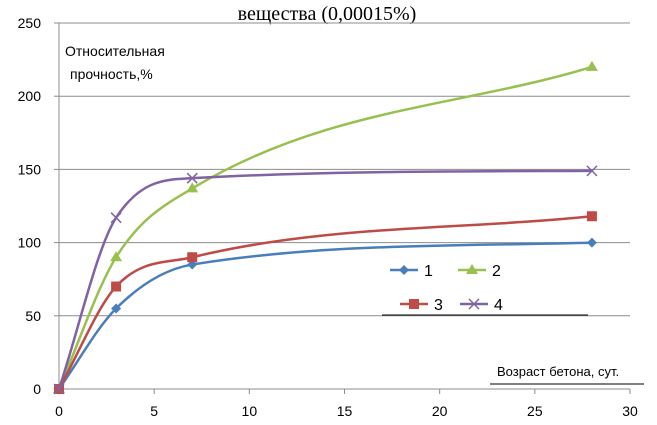 The width and height of the screenshot is (657, 425). I want to click on x-tick-label: 25, so click(535, 411).